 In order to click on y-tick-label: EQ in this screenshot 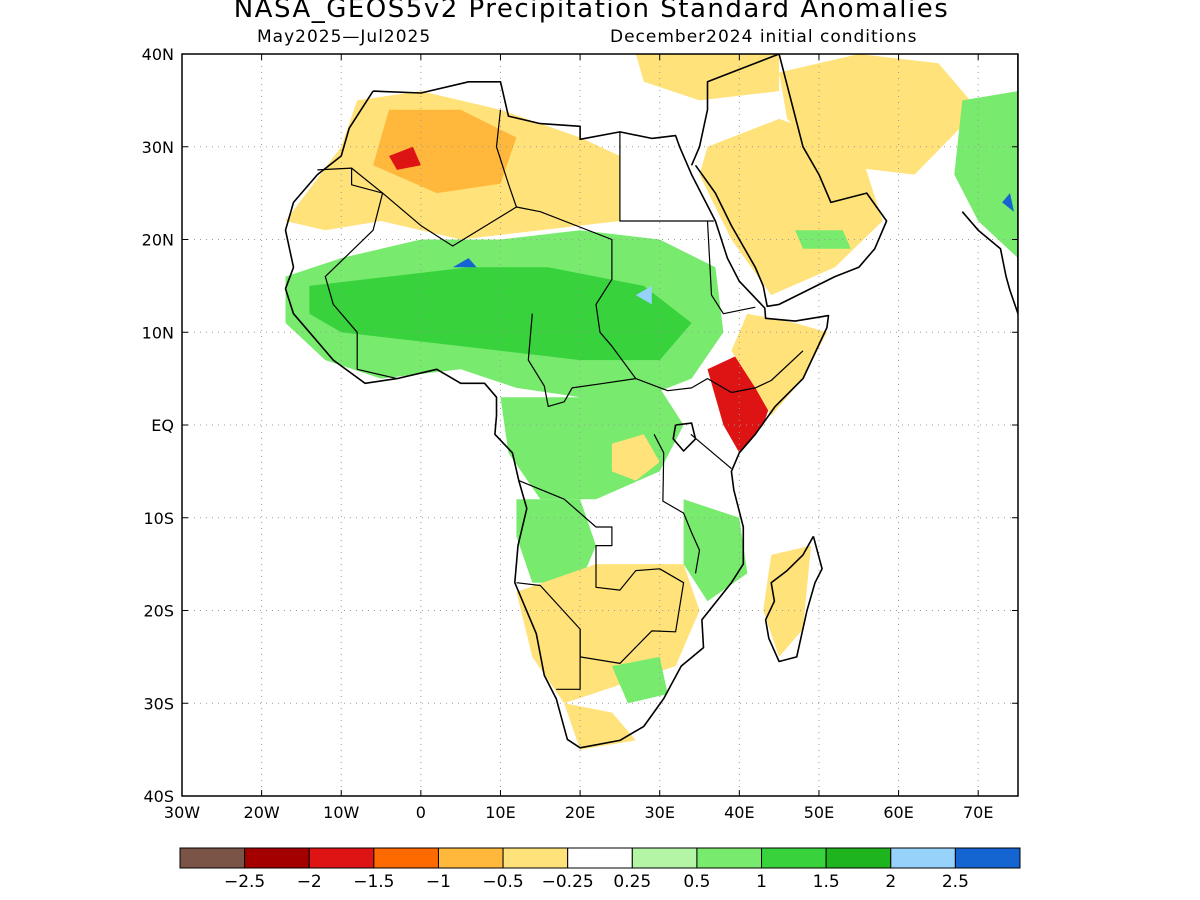, I will do `click(162, 425)`.